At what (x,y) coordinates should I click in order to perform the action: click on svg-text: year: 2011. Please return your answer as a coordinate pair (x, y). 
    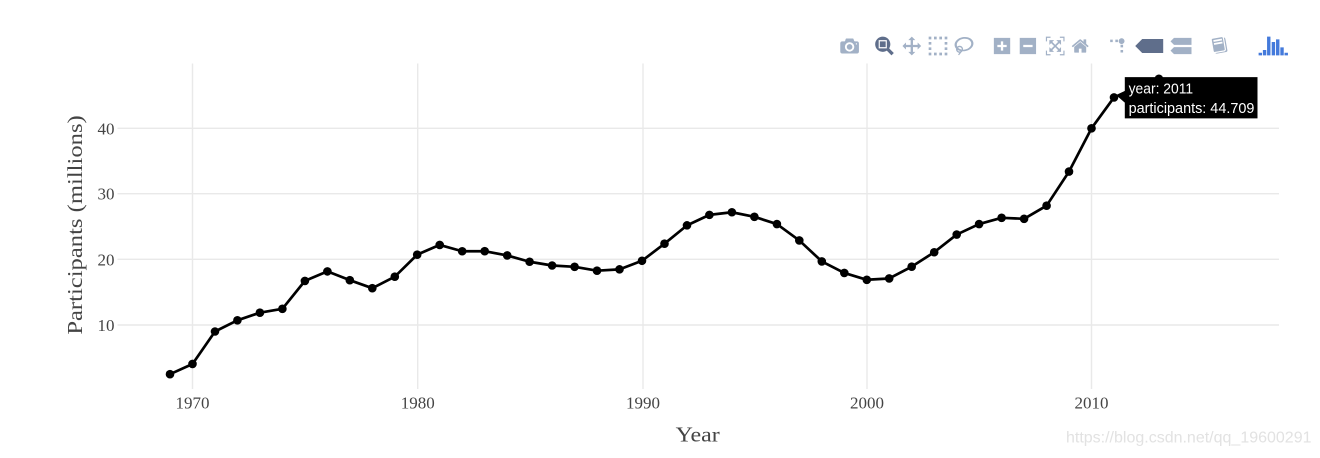
    Looking at the image, I should click on (1161, 88).